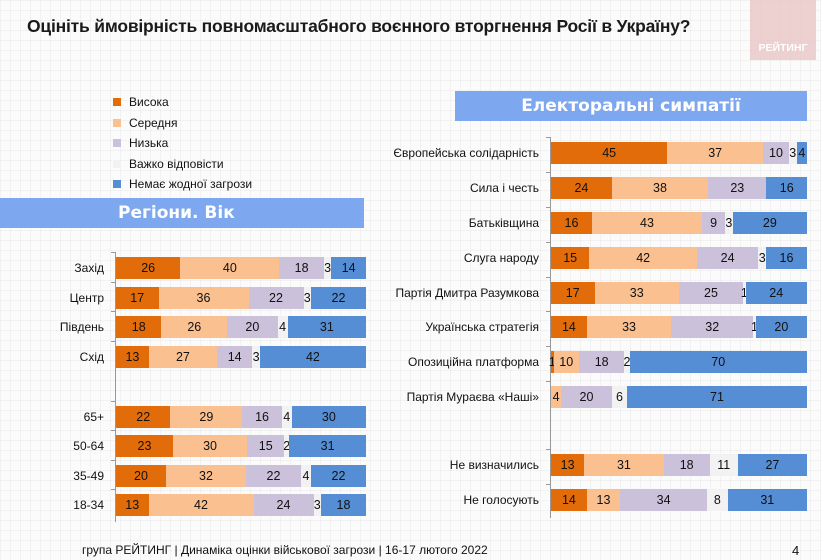  I want to click on section-header-regions-age: Регіони. Вік, so click(182, 213).